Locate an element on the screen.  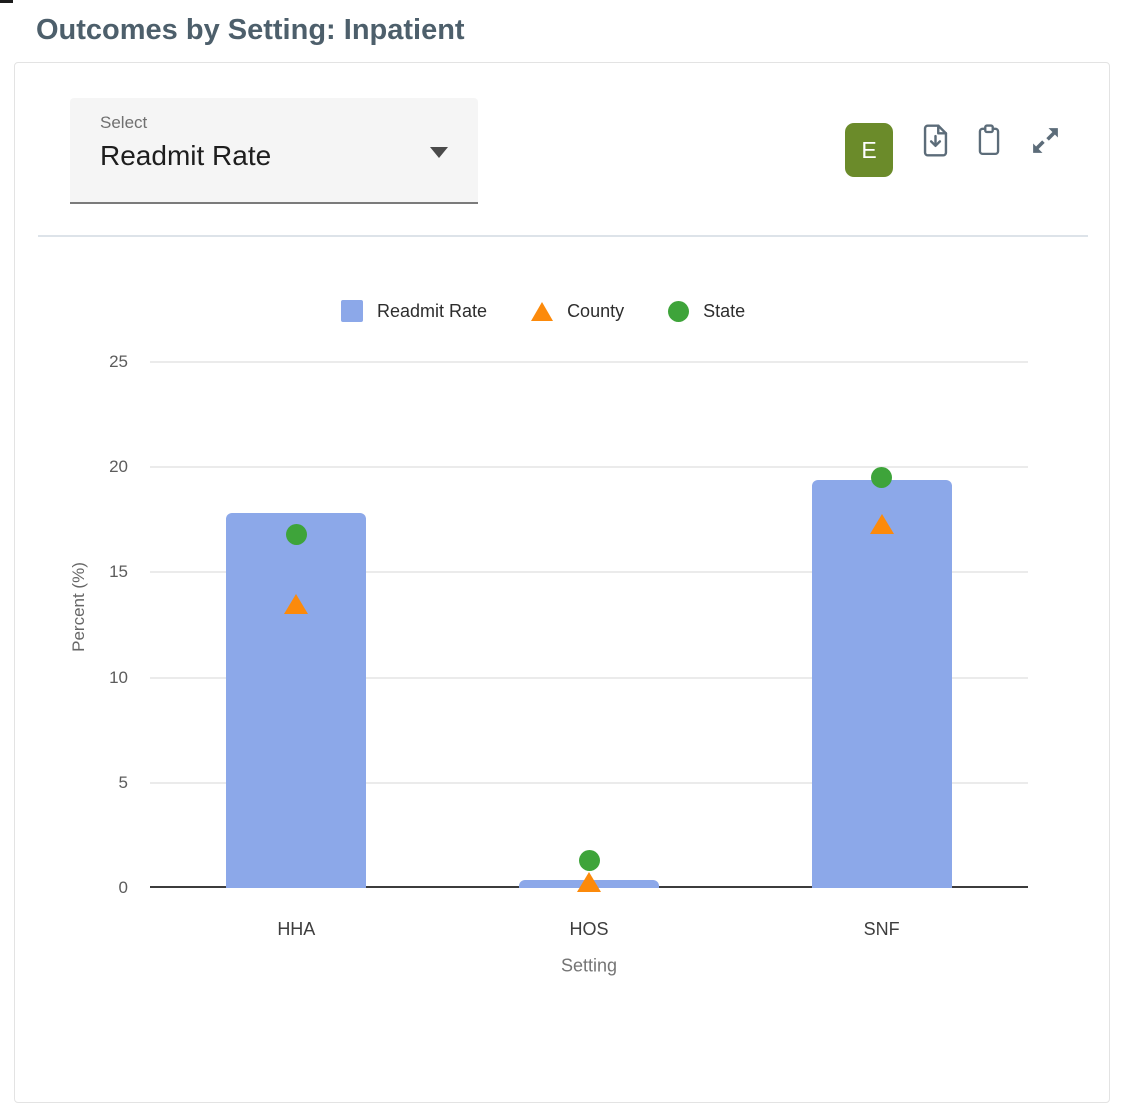
y-tick-label-0: 0 is located at coordinates (123, 887).